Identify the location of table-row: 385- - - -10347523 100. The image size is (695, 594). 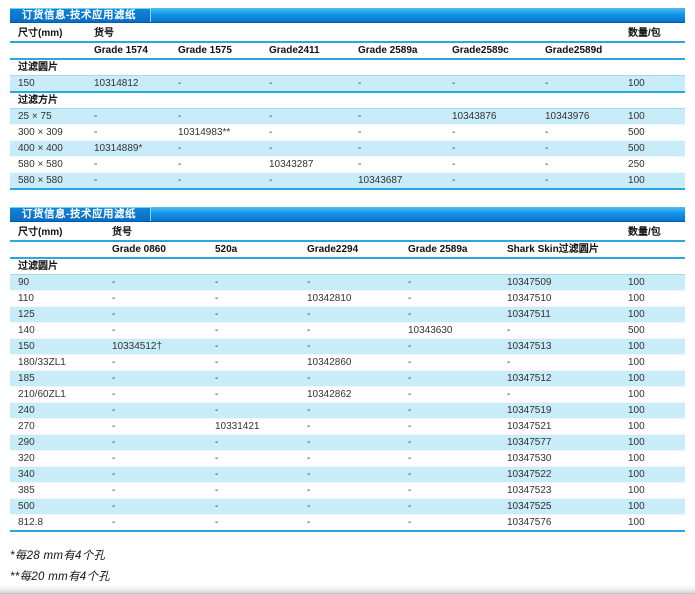
(347, 490).